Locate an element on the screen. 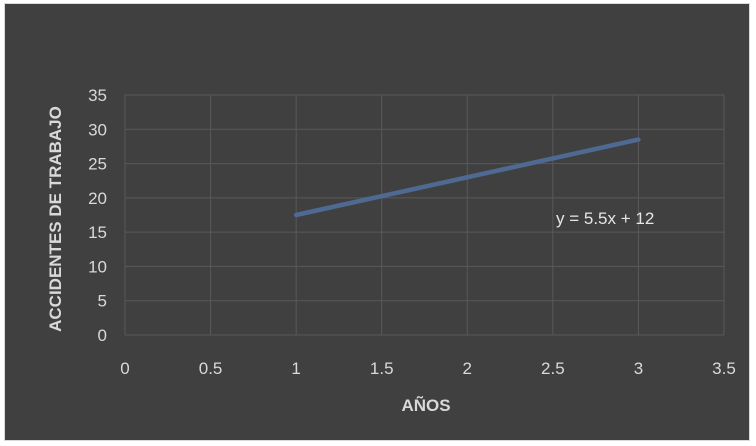 Image resolution: width=756 pixels, height=446 pixels. x-tick-label: 1.5 is located at coordinates (382, 368).